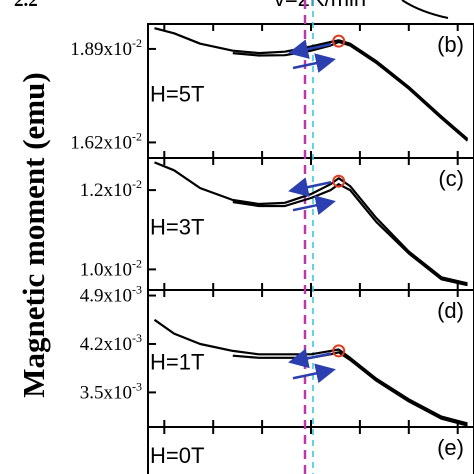 The image size is (474, 474). I want to click on y-tick-label: 1.2x10⁻², so click(111, 189).